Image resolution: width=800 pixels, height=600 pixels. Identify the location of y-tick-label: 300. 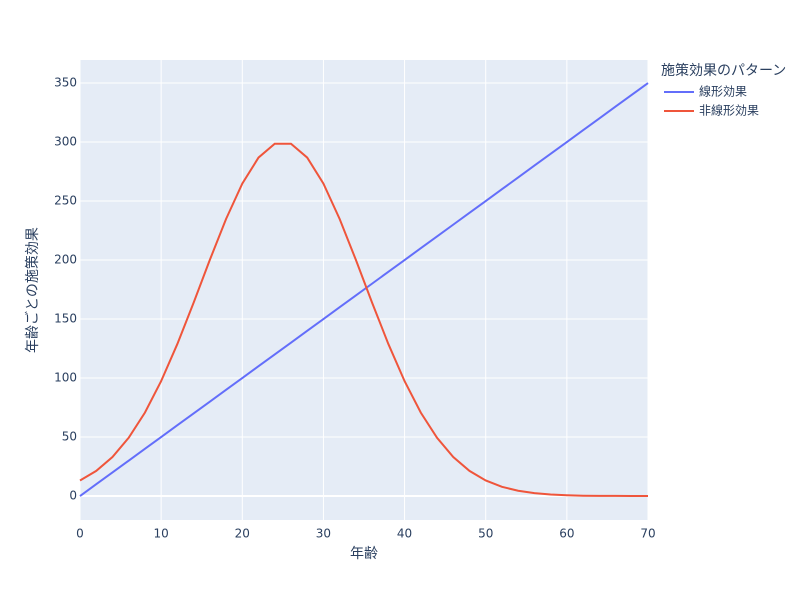
(65, 142).